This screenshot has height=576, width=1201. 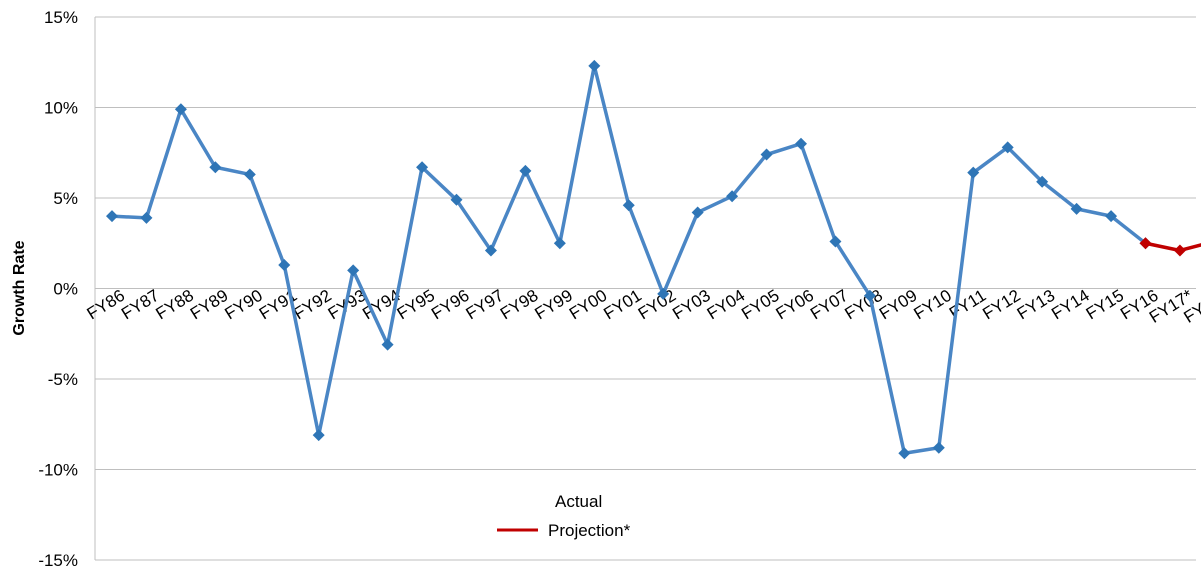 I want to click on y-tick-label: 15%, so click(x=61, y=17).